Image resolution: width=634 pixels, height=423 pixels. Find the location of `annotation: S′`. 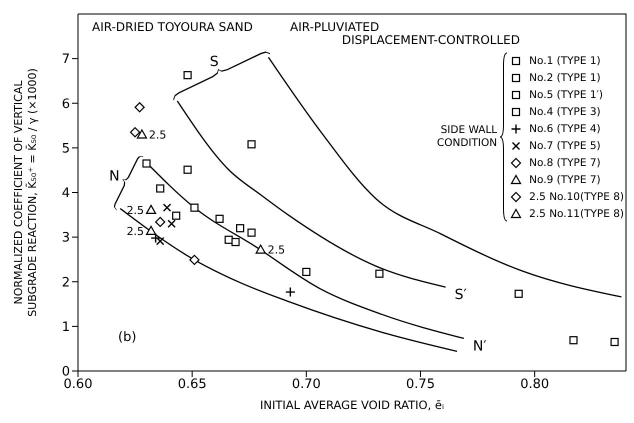

annotation: S′ is located at coordinates (460, 295).